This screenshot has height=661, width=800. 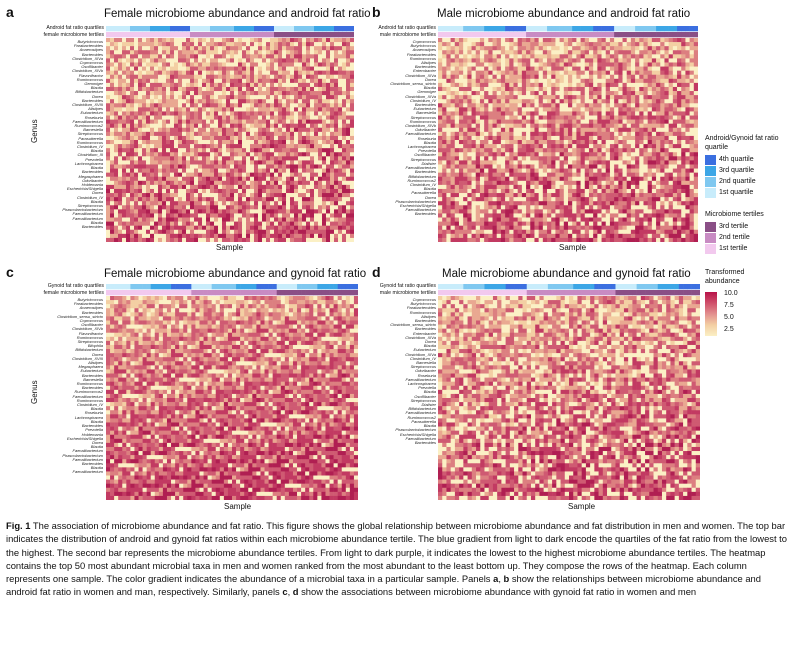 I want to click on genus-tick-label: Eubacterium, so click(x=424, y=109).